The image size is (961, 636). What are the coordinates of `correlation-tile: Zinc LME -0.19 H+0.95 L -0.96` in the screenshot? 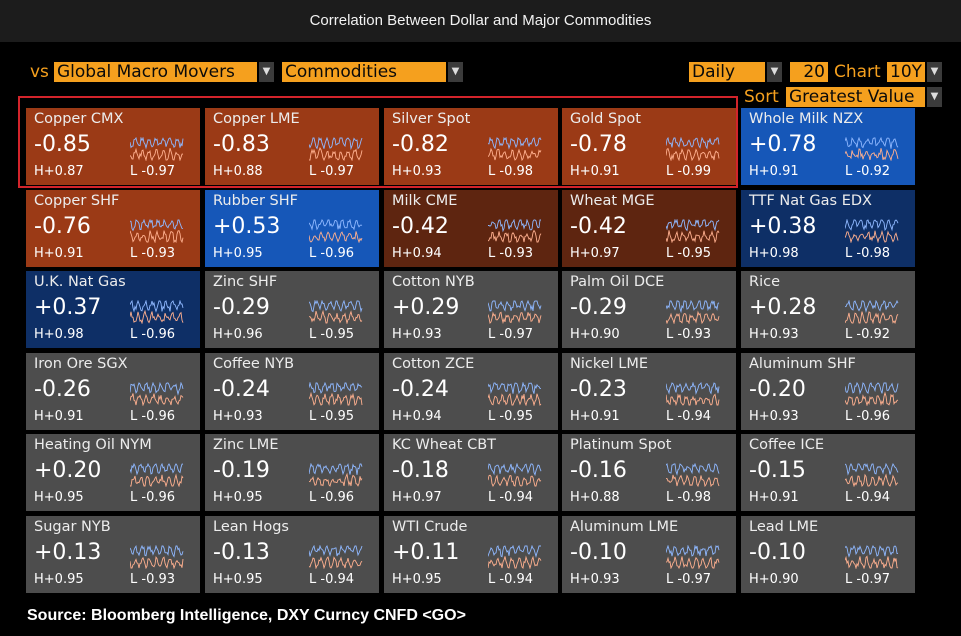 It's located at (292, 472).